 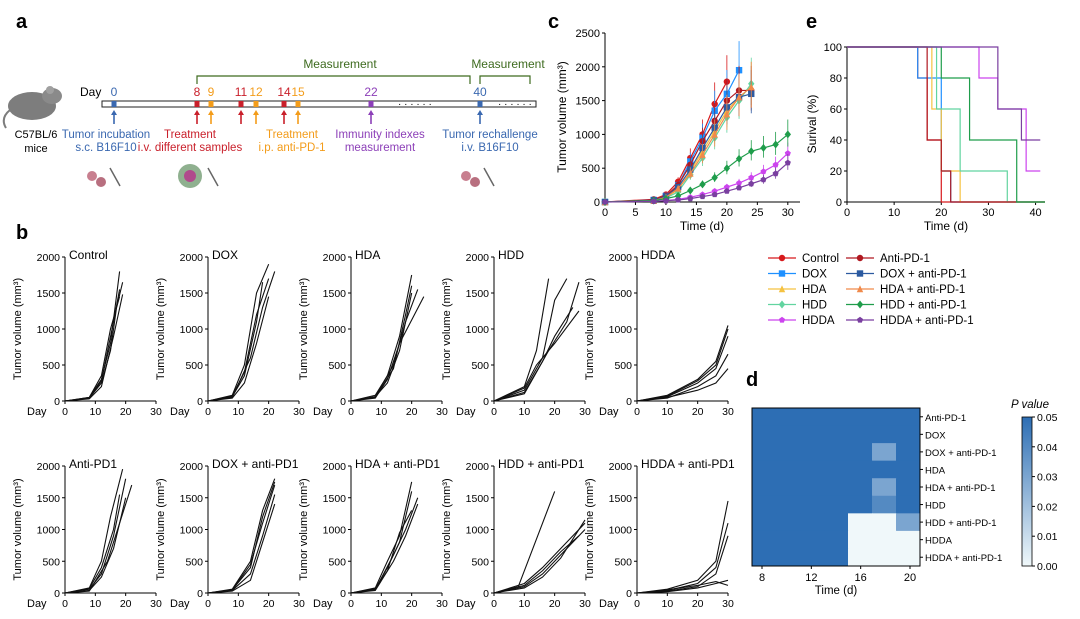 I want to click on heatmap-x-tick-label: 16, so click(x=861, y=578).